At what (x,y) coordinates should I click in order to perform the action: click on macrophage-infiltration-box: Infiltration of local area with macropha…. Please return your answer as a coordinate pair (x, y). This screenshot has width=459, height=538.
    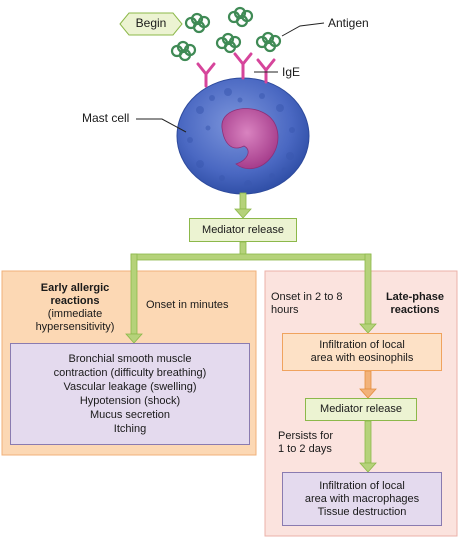
    Looking at the image, I should click on (362, 499).